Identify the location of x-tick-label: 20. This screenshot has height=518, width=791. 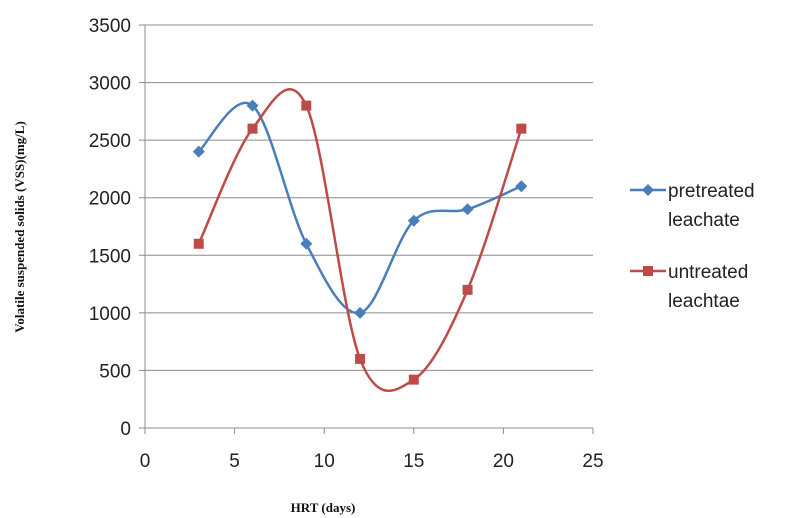
(503, 461).